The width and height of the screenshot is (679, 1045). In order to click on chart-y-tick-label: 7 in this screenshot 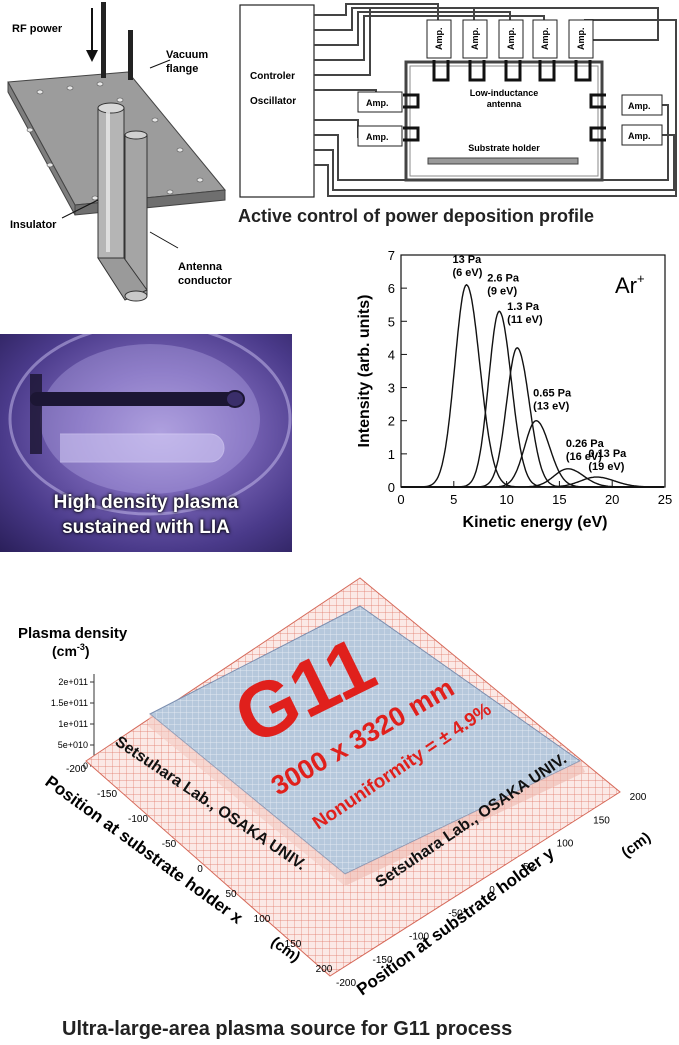, I will do `click(391, 255)`.